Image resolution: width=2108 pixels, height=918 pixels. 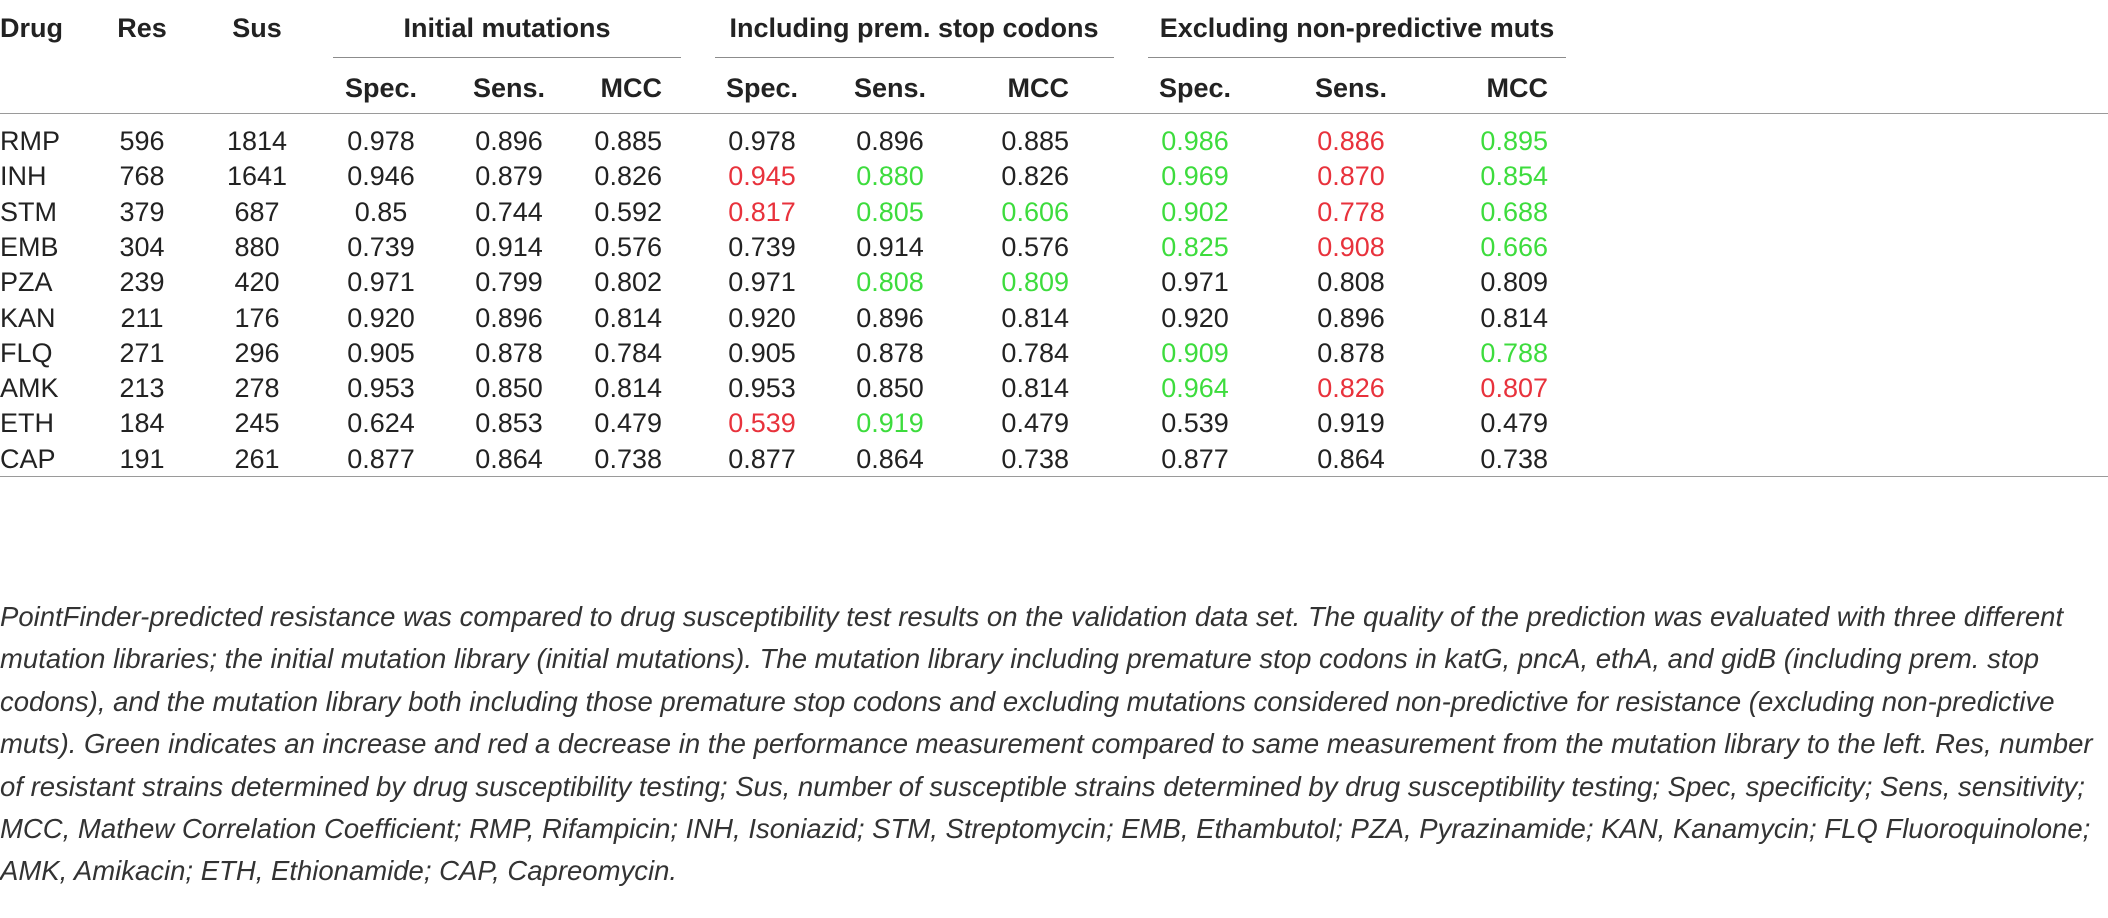 I want to click on cell-metric: 0.880, so click(x=890, y=176).